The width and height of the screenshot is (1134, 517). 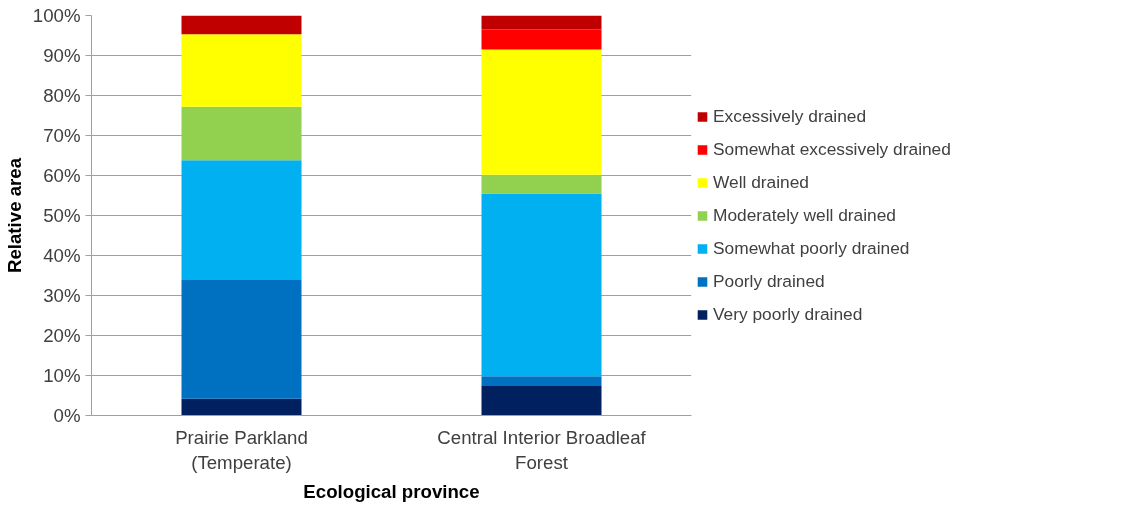 What do you see at coordinates (542, 449) in the screenshot?
I see `x-tick-label: Central Interior Broadleaf Forest` at bounding box center [542, 449].